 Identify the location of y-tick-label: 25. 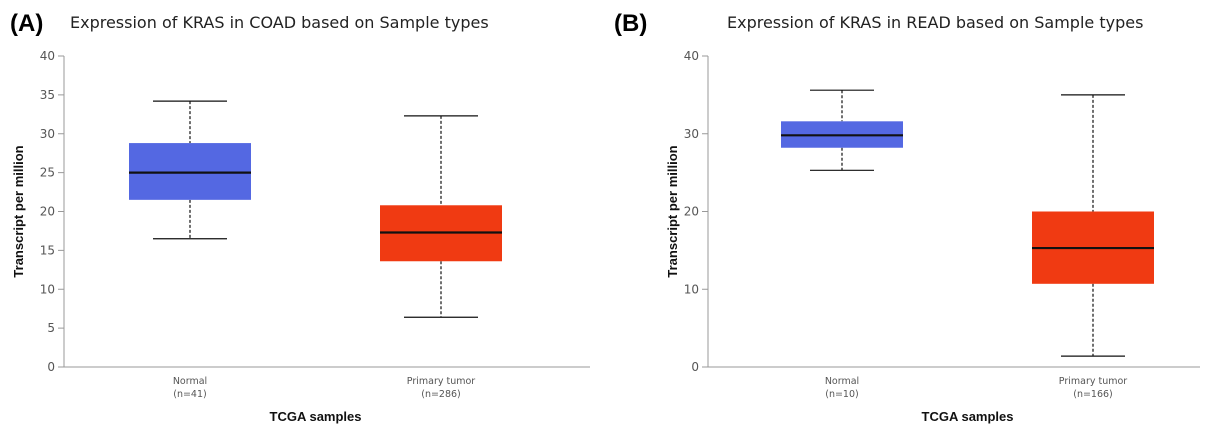
(47, 173).